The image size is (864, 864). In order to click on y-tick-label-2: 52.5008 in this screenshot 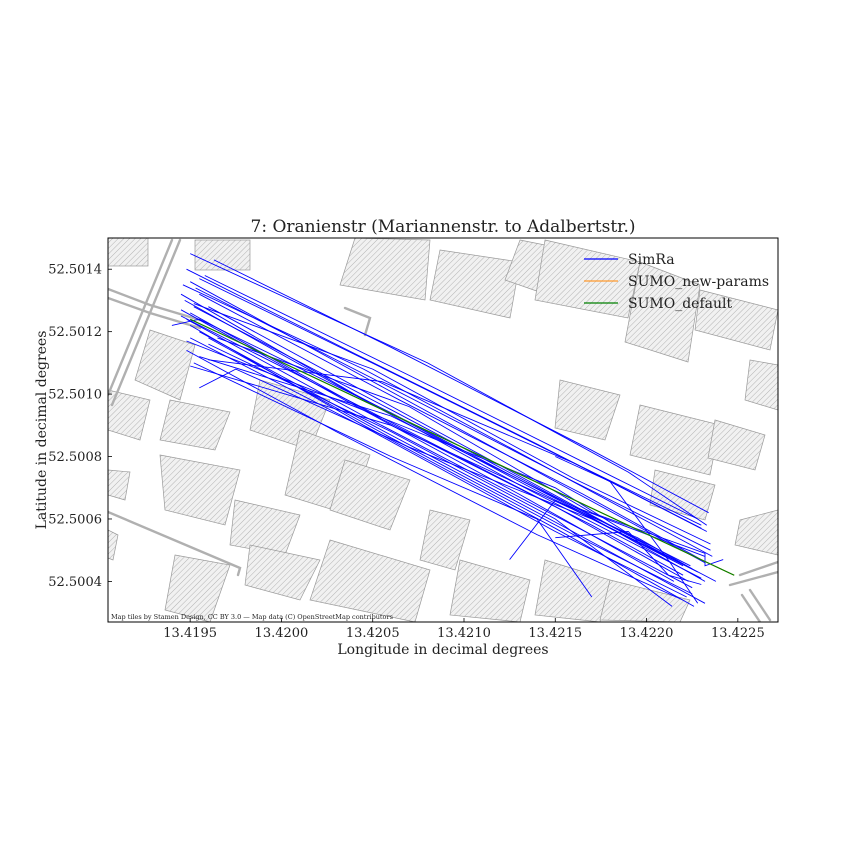, I will do `click(75, 457)`.